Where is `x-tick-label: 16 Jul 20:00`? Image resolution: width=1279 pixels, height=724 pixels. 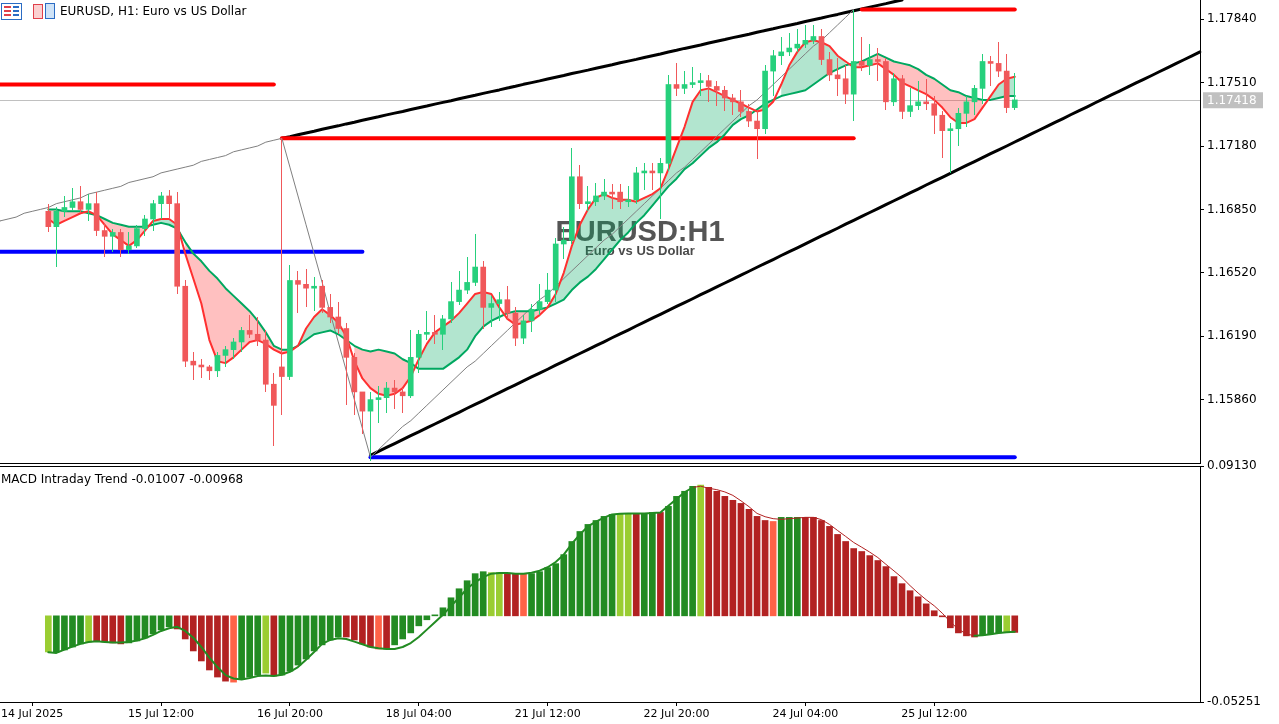 x-tick-label: 16 Jul 20:00 is located at coordinates (289, 714).